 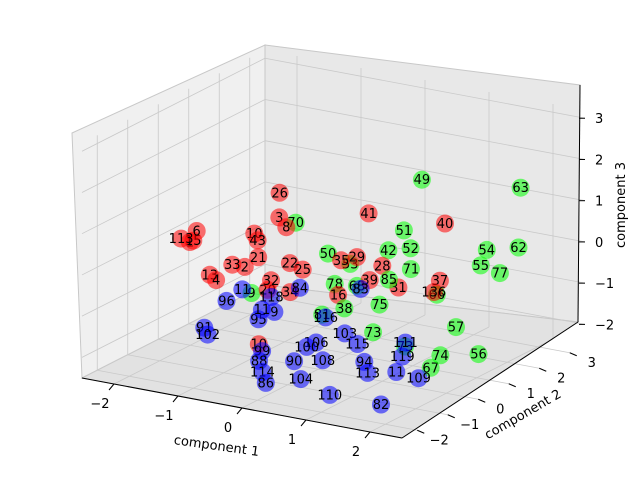 I want to click on scatter-point: 96, so click(x=226, y=300).